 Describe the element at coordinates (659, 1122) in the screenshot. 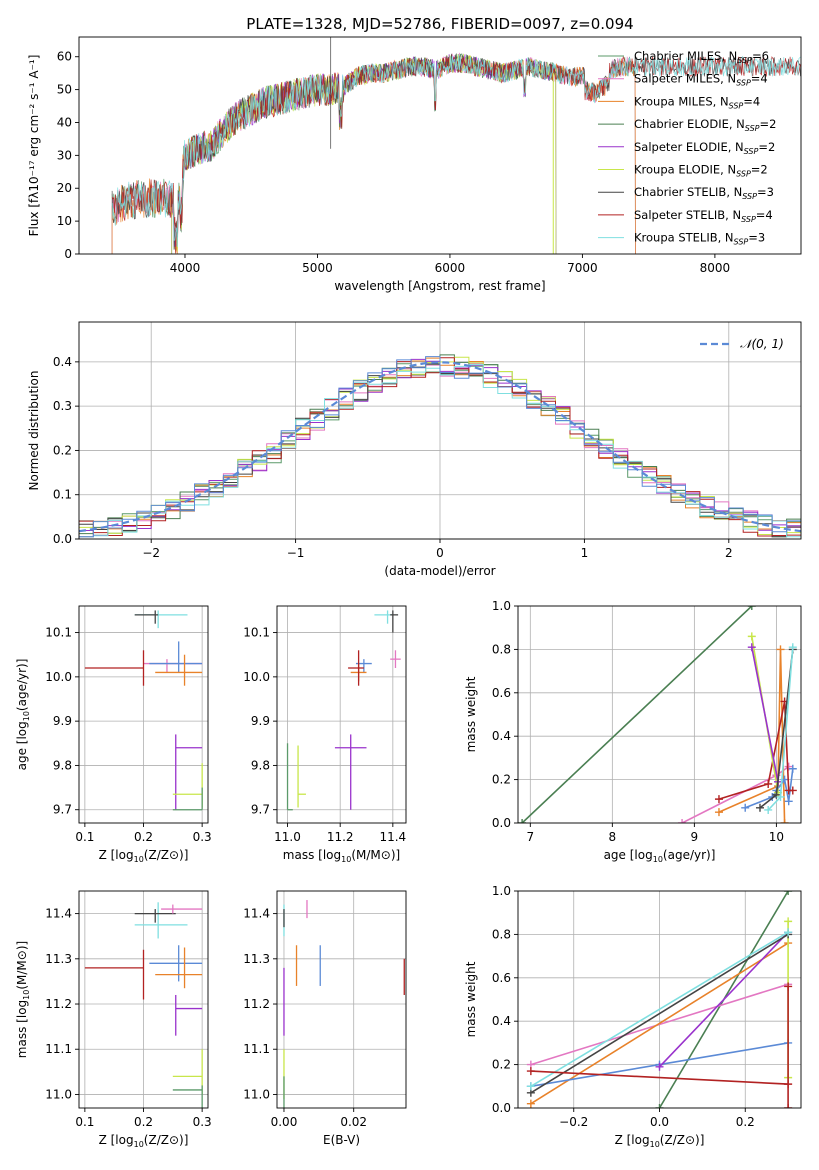

I see `x-tick-label: 0.0` at that location.